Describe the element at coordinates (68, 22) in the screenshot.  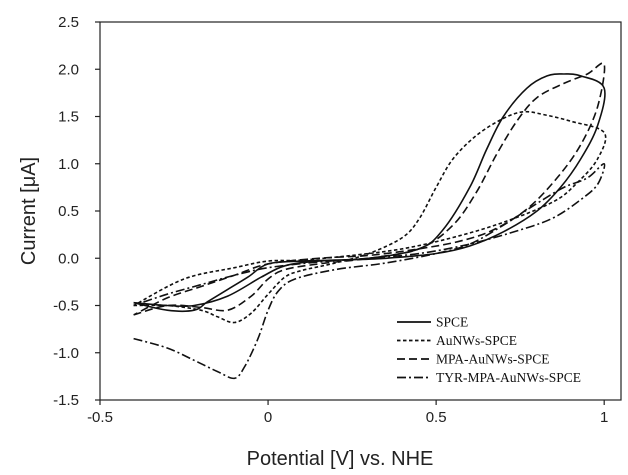
I see `y-tick-label: 2.5` at that location.